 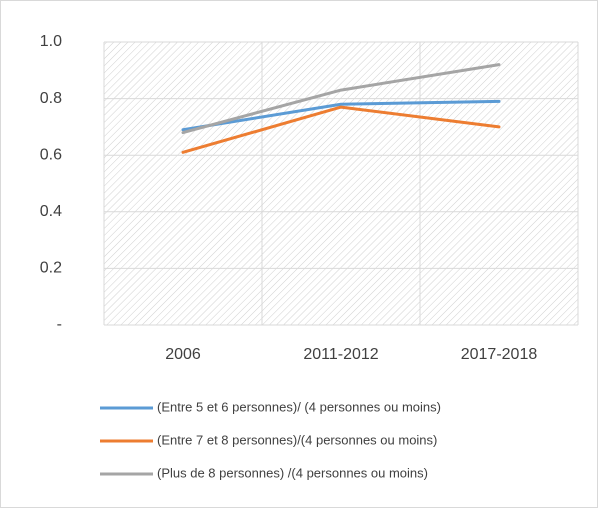 What do you see at coordinates (59, 324) in the screenshot?
I see `y-tick-label: -` at bounding box center [59, 324].